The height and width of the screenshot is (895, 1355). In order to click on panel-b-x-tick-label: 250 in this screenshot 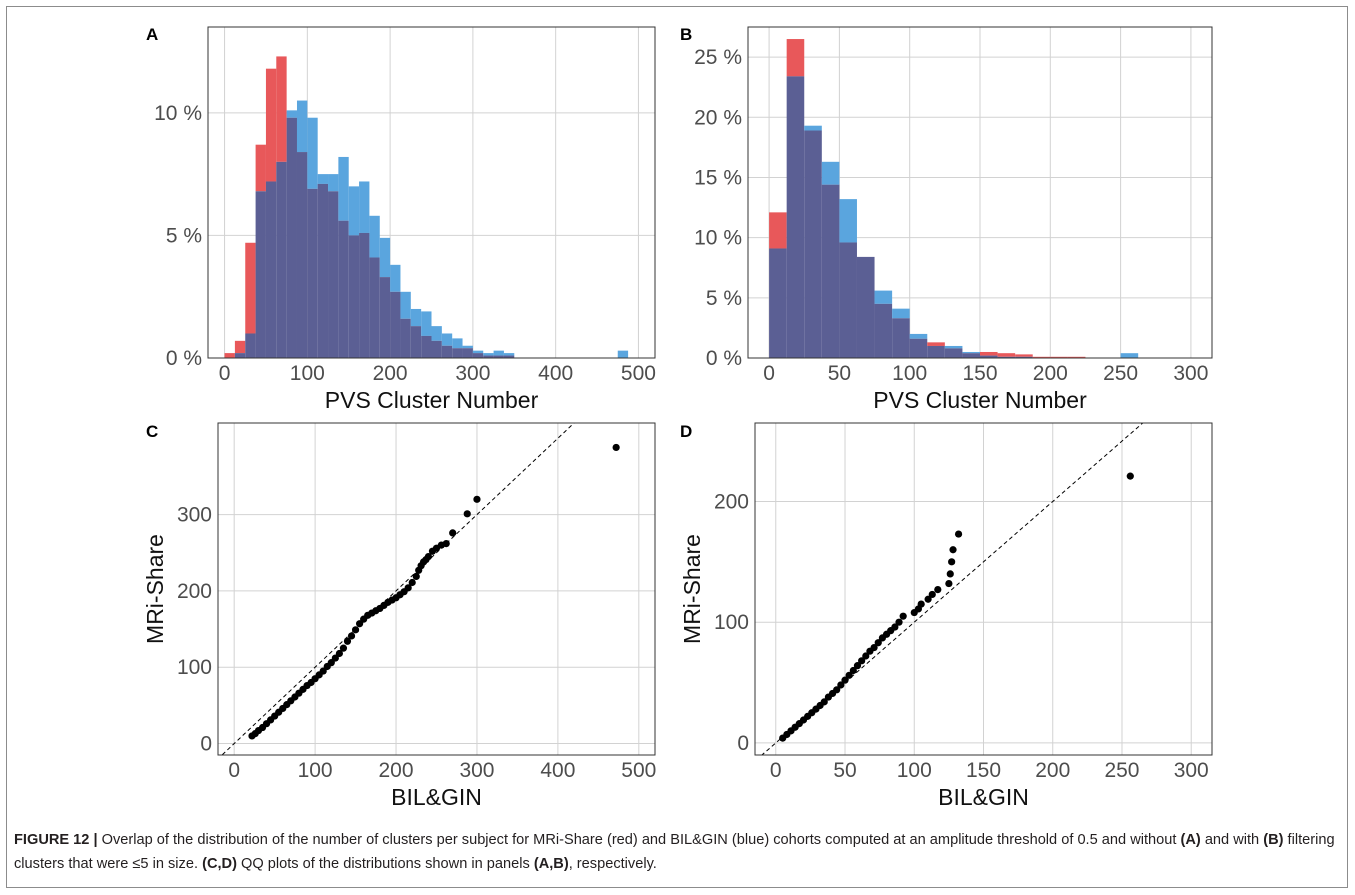, I will do `click(1120, 373)`.